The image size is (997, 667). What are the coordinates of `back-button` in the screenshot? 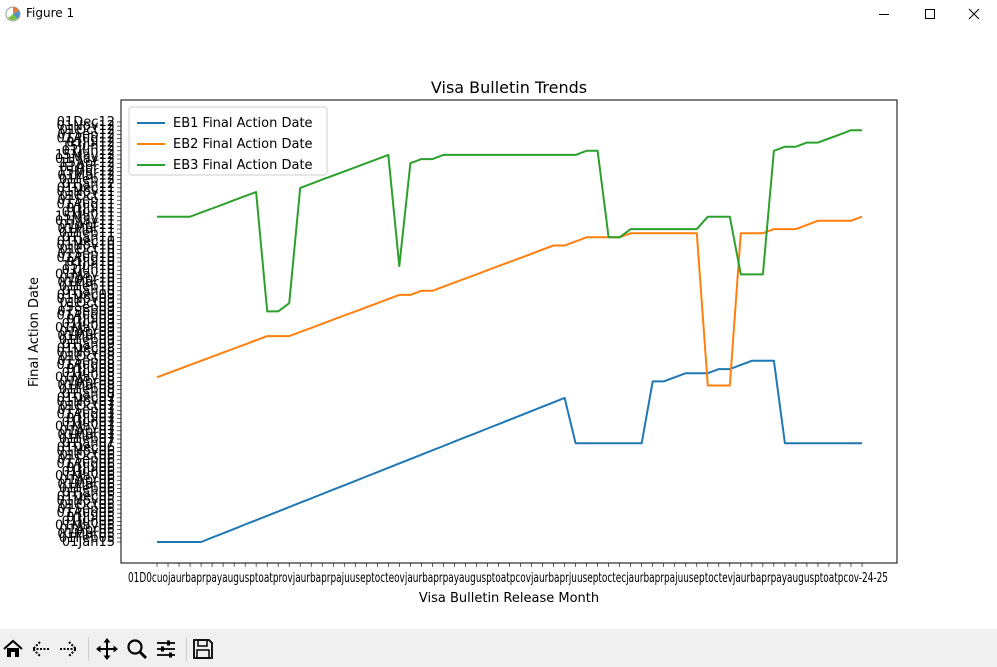 It's located at (41, 649).